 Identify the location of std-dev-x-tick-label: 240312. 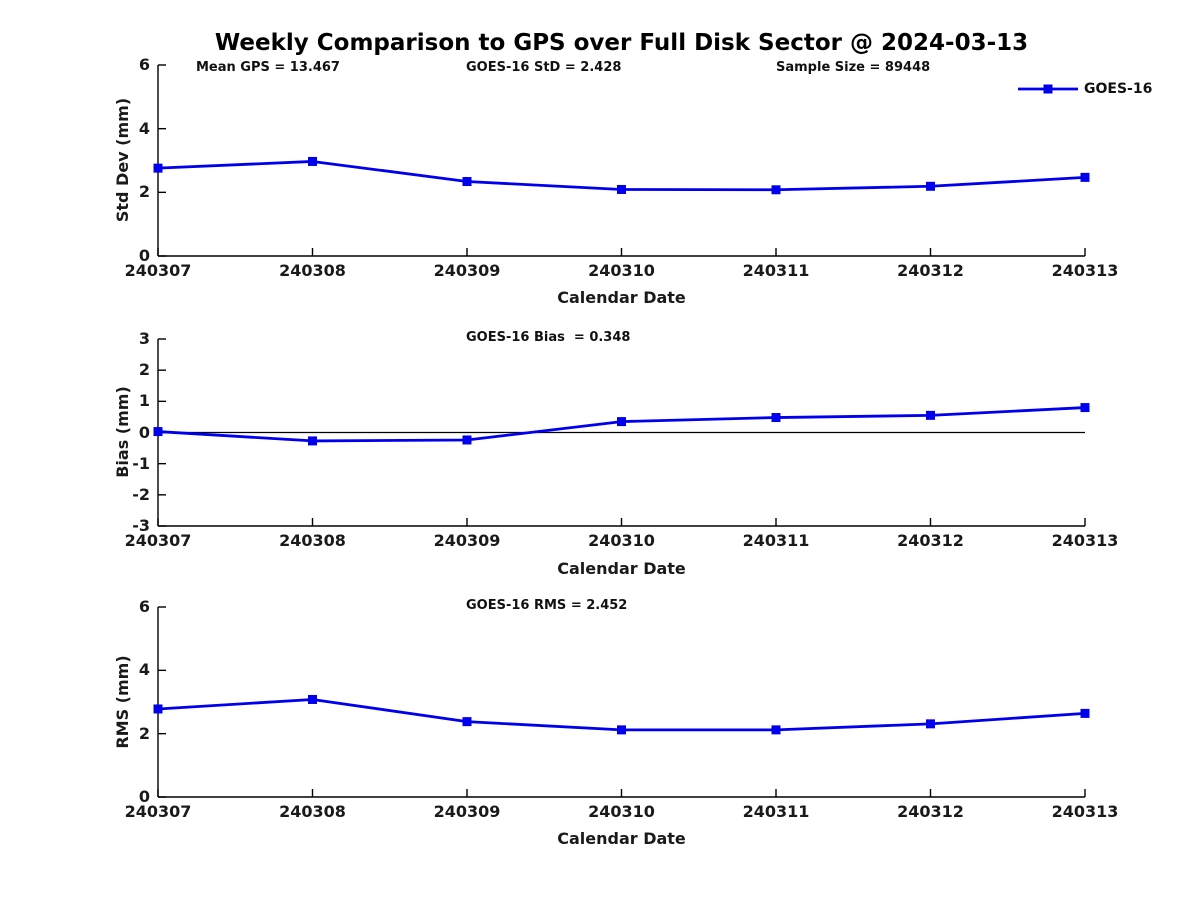
(930, 270).